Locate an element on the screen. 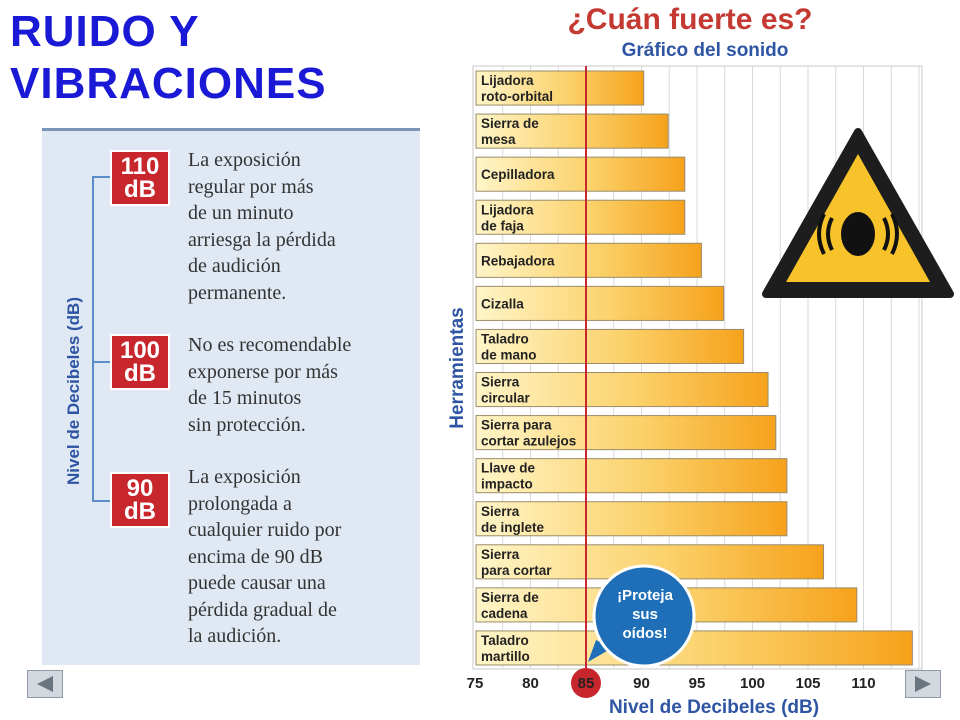 The height and width of the screenshot is (720, 960). slide-title-line1: RUIDO Y is located at coordinates (105, 31).